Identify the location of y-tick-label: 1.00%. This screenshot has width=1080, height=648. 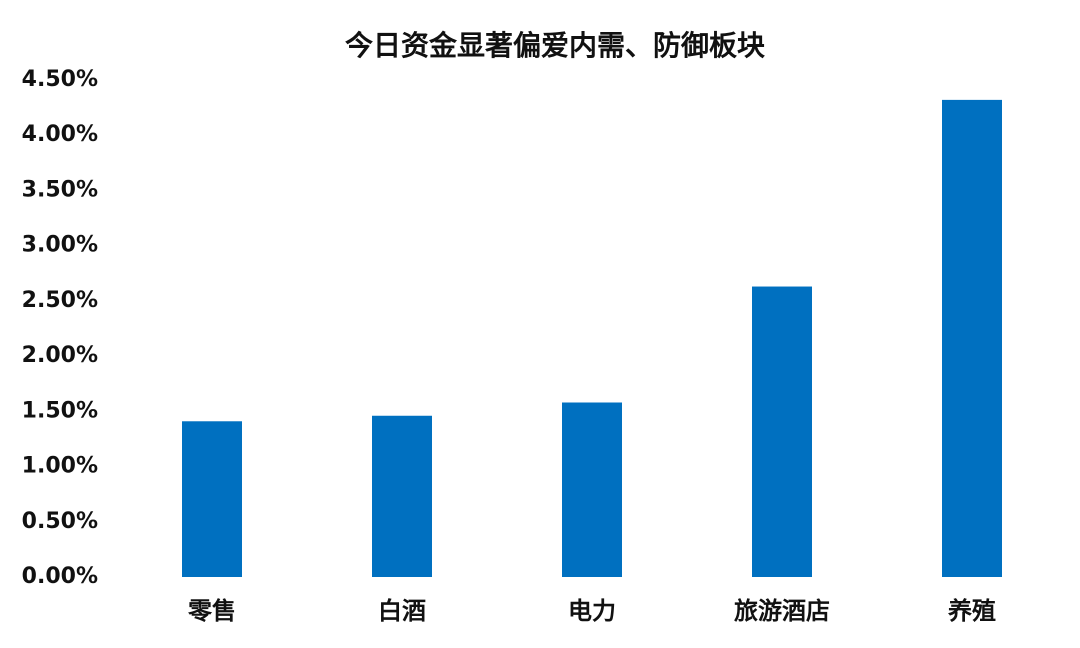
(60, 466).